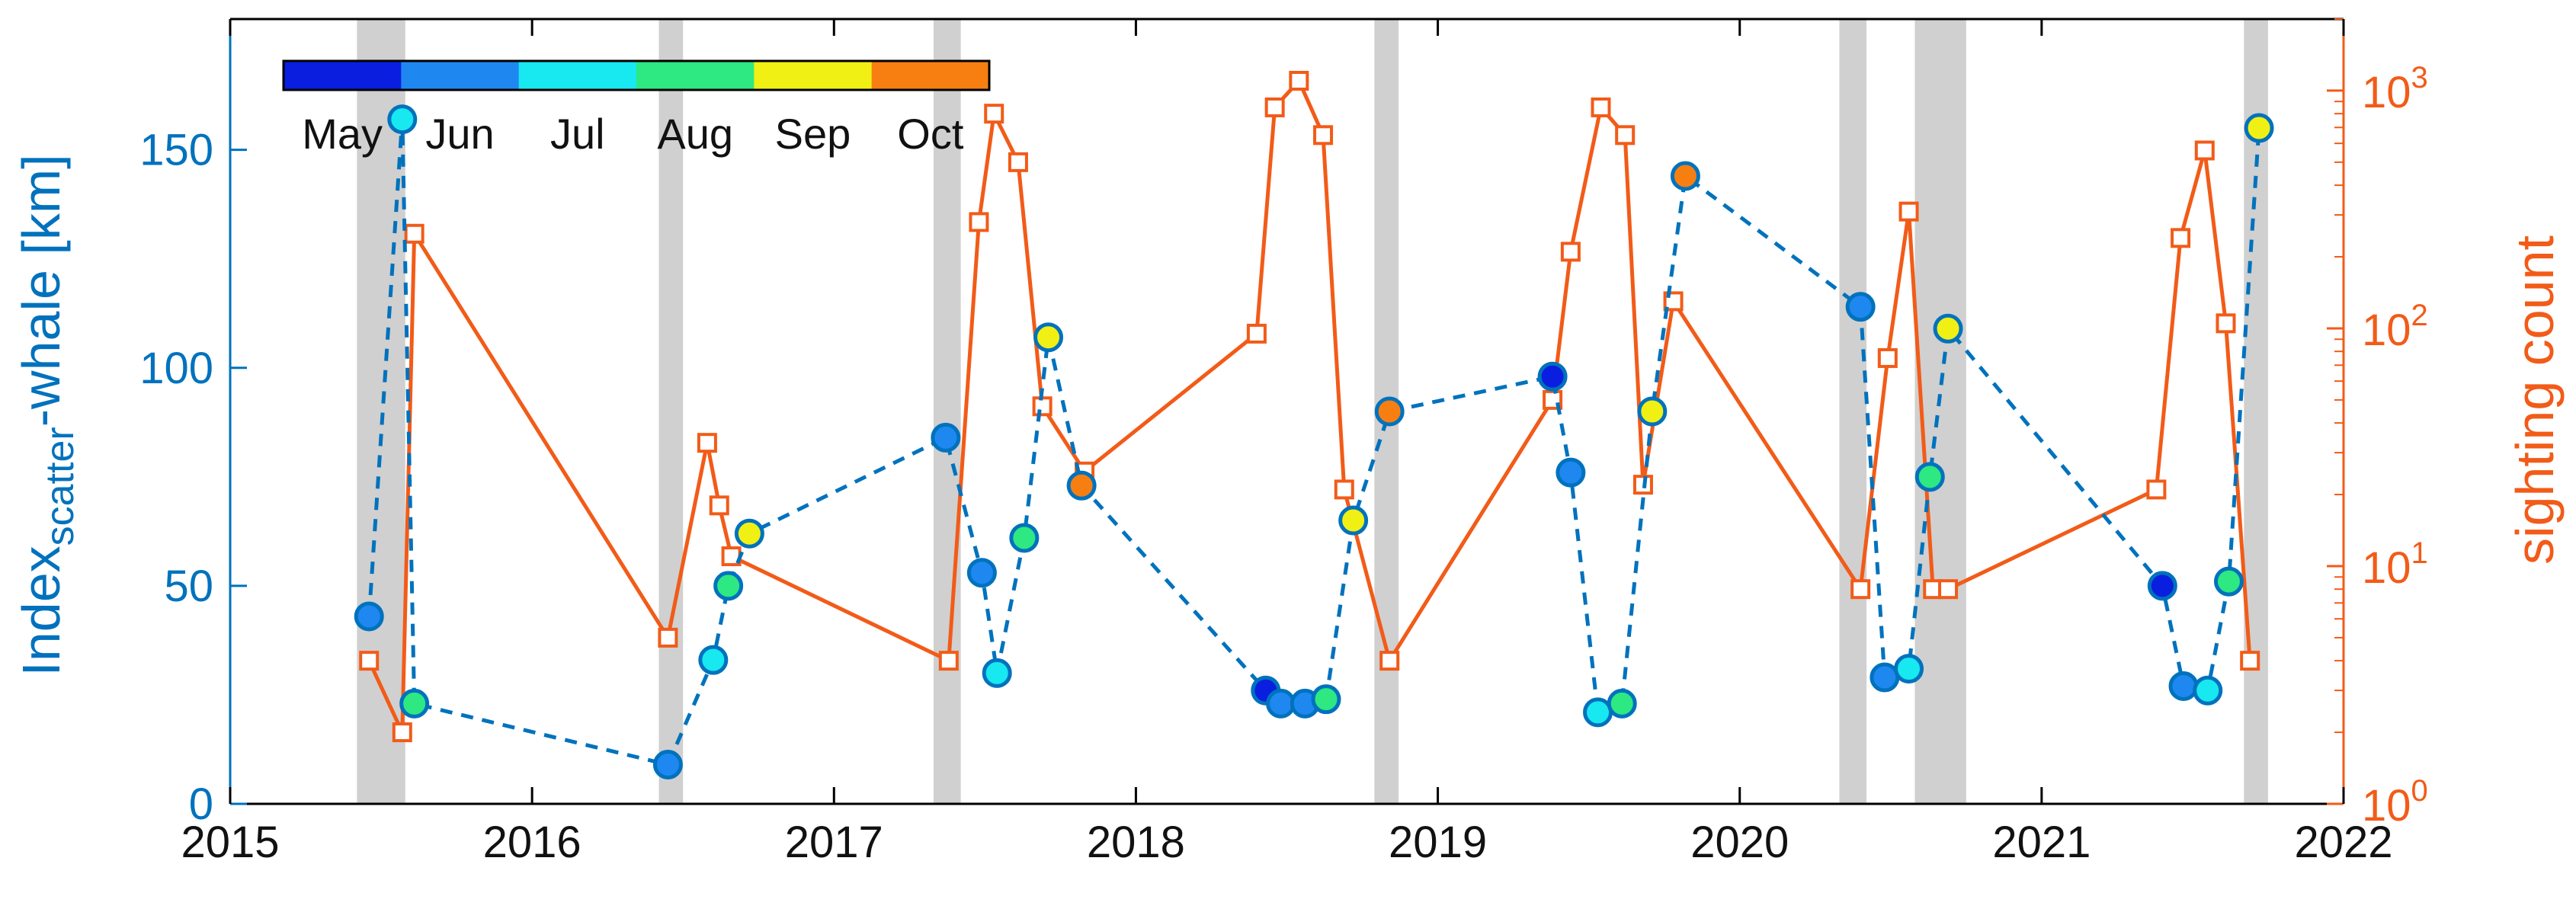 This screenshot has width=2576, height=909. Describe the element at coordinates (1438, 842) in the screenshot. I see `x-tick-label: 2019` at that location.